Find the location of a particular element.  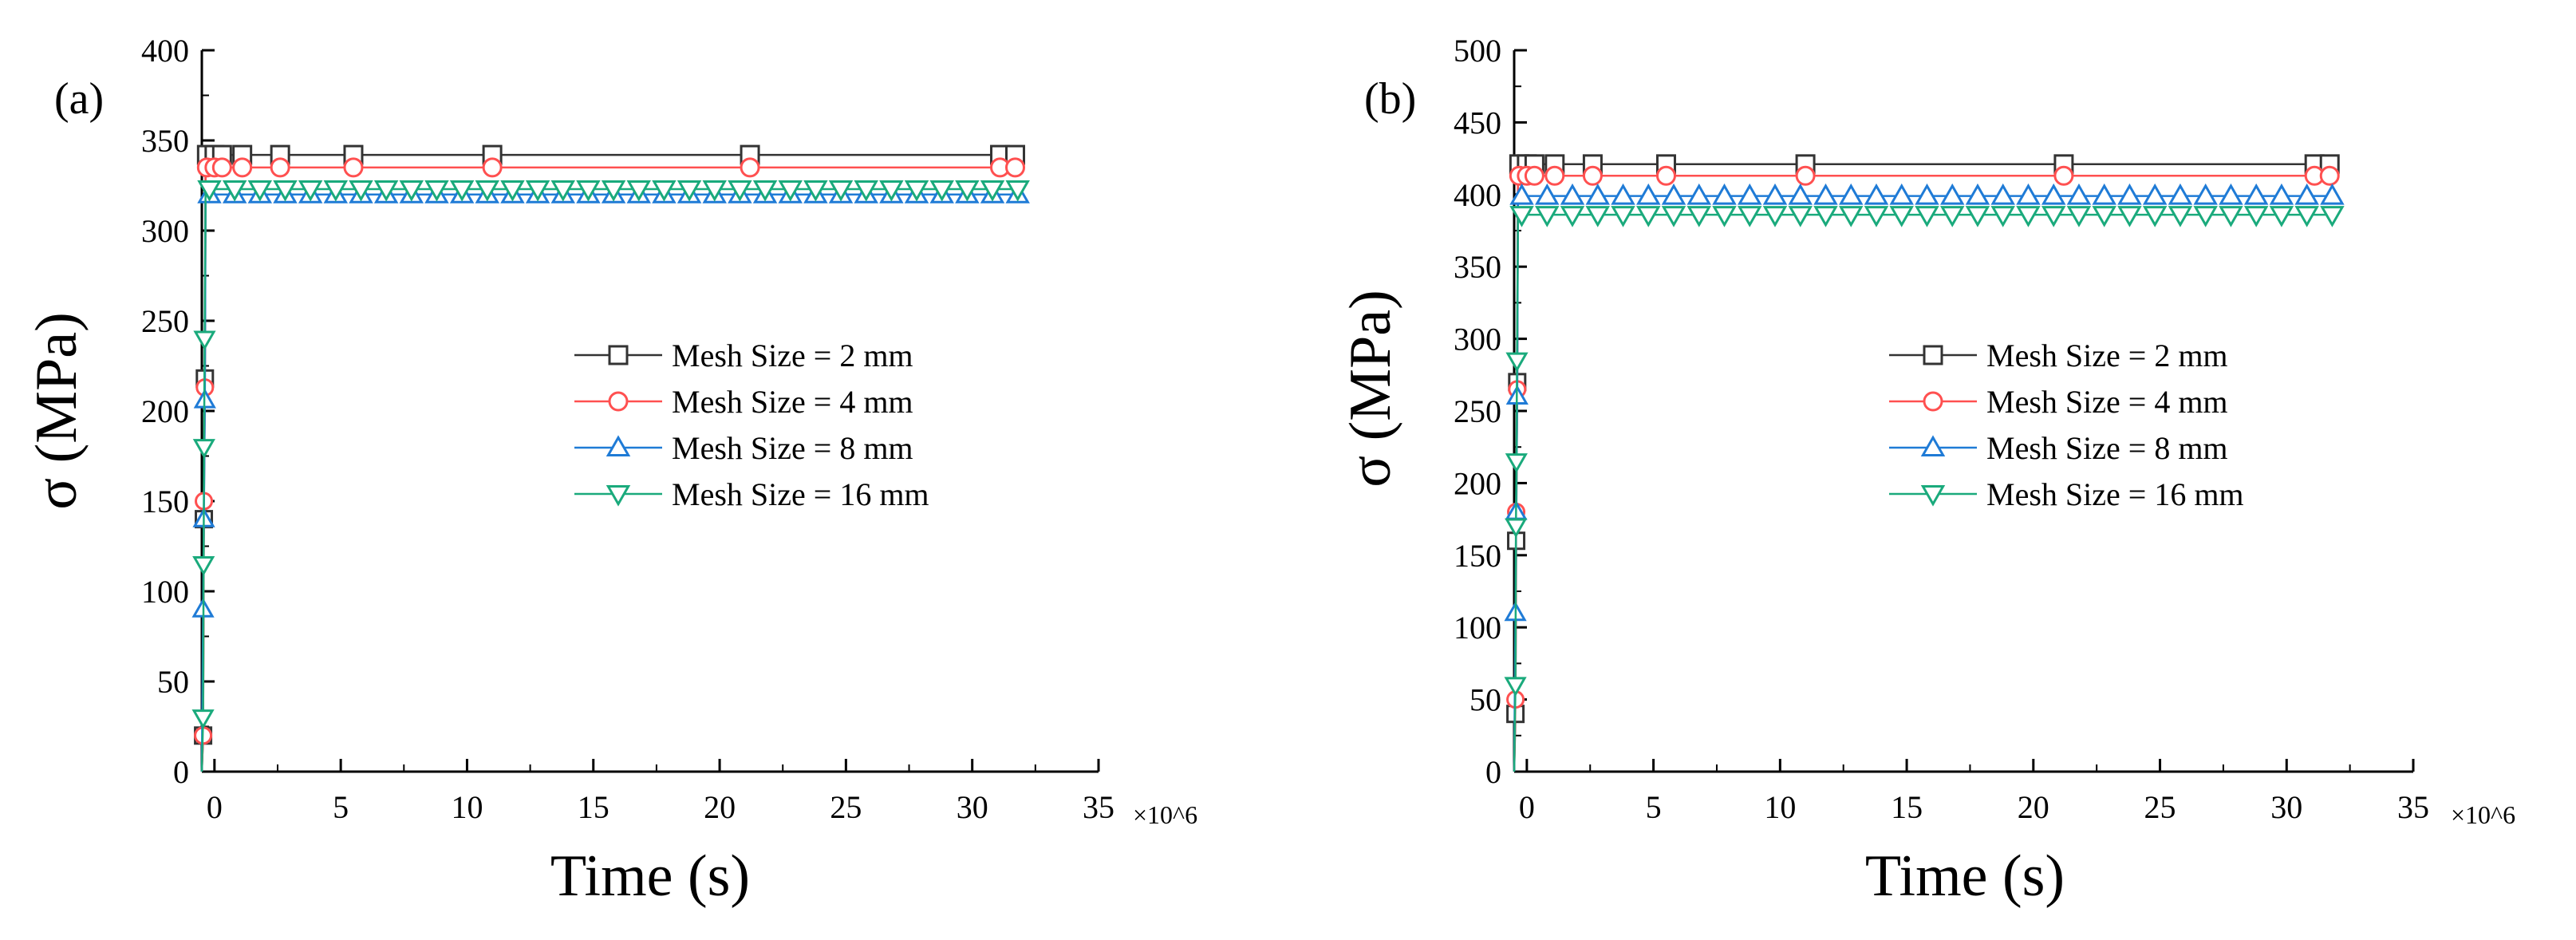

y-axis-title: σ (MPa) is located at coordinates (56, 411).